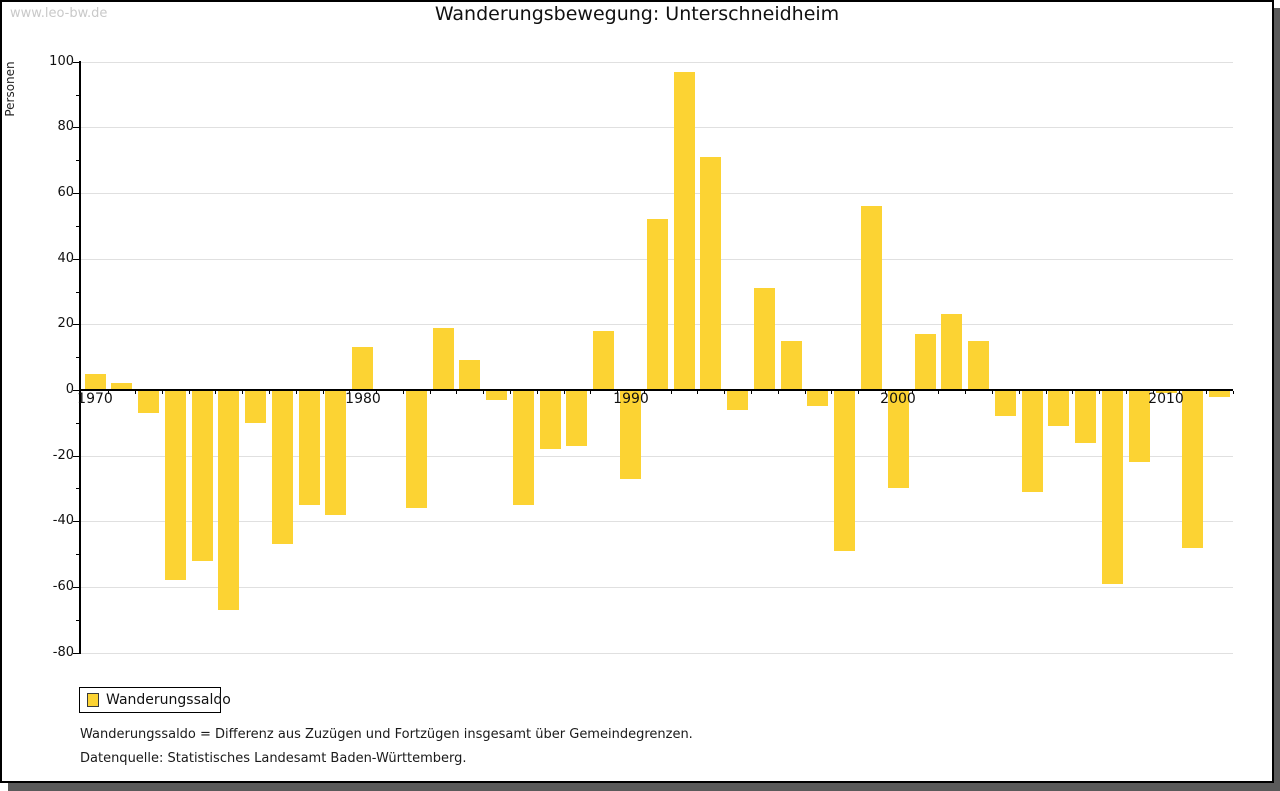 The height and width of the screenshot is (791, 1280). Describe the element at coordinates (469, 375) in the screenshot. I see `bar-1984` at that location.